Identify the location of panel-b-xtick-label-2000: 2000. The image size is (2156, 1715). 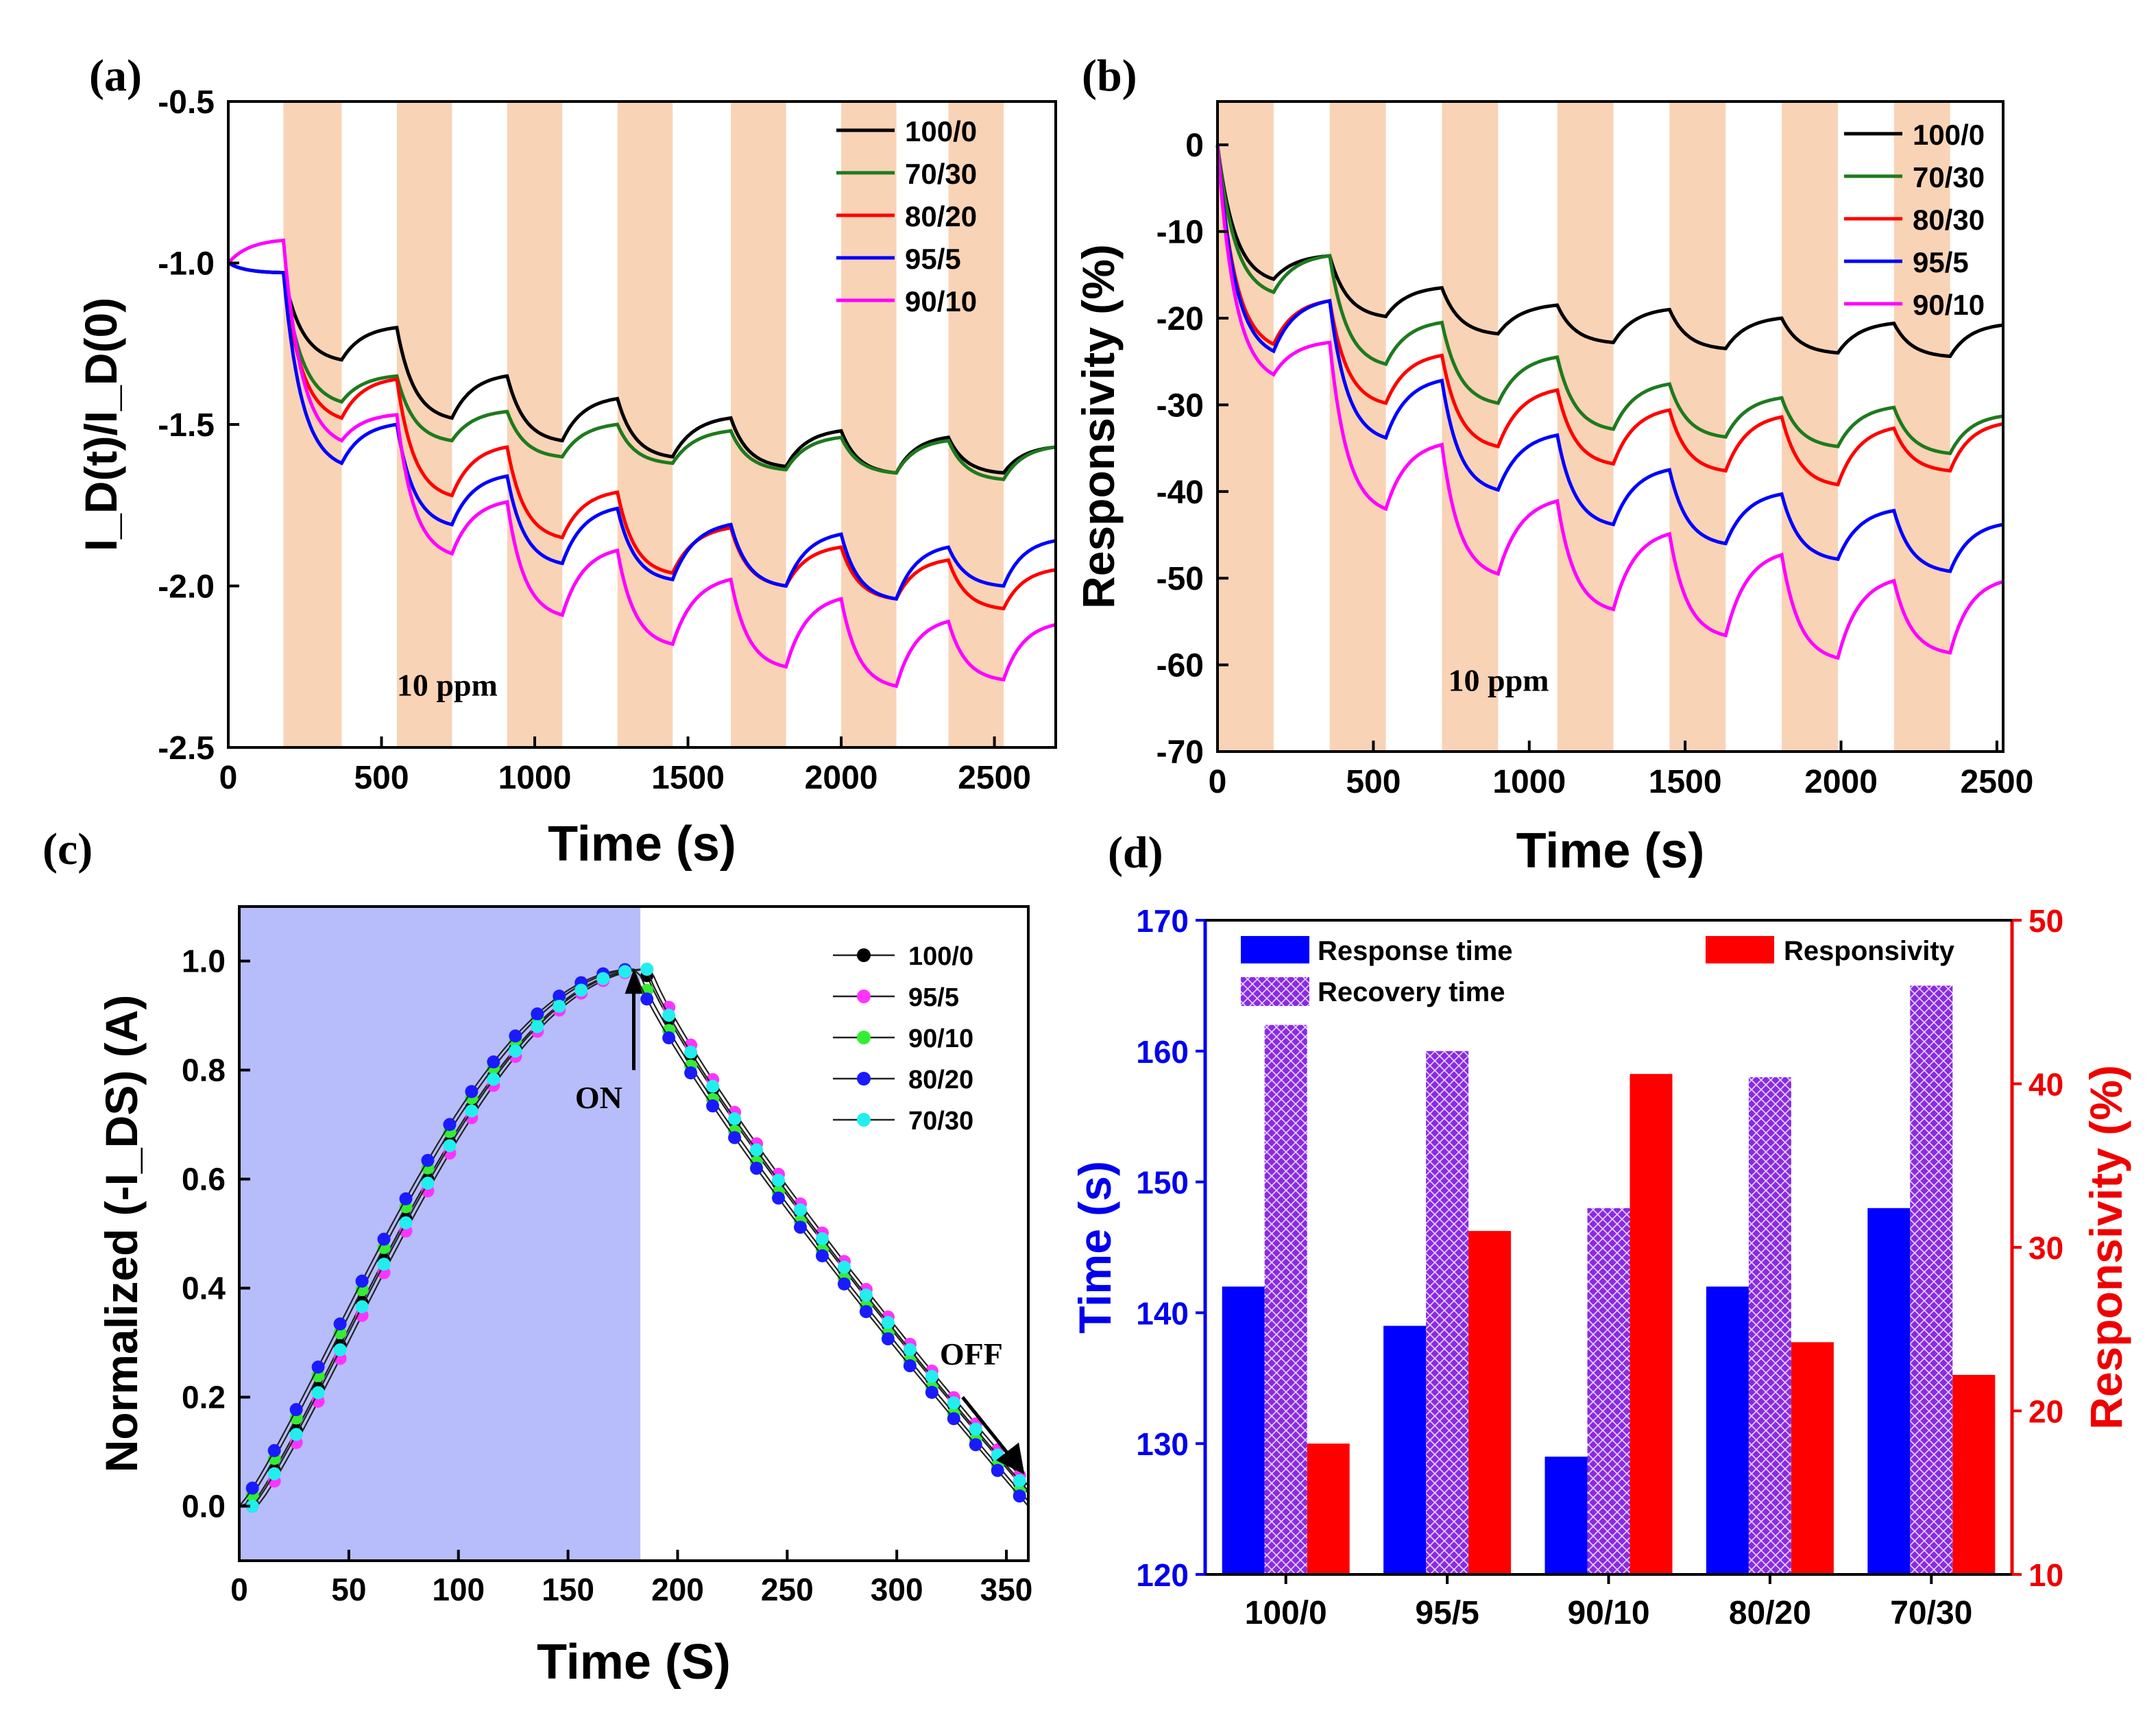
(1841, 782).